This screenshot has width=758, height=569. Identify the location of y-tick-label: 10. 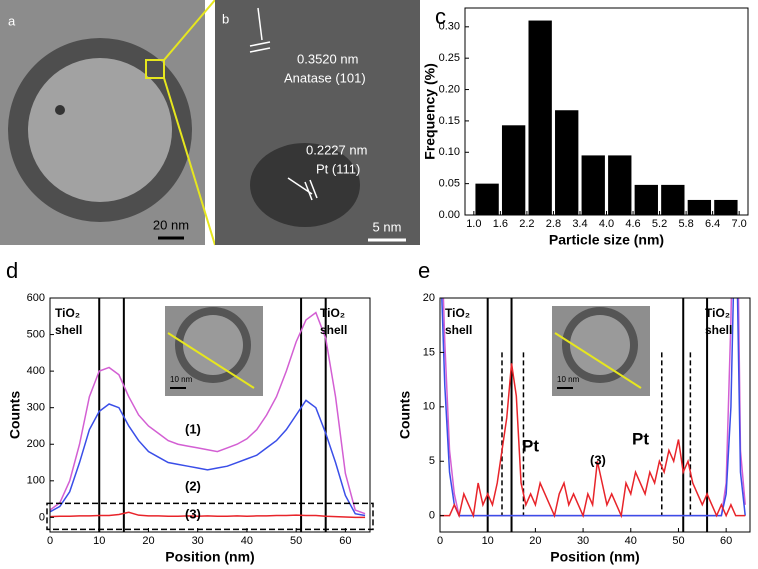
(429, 407).